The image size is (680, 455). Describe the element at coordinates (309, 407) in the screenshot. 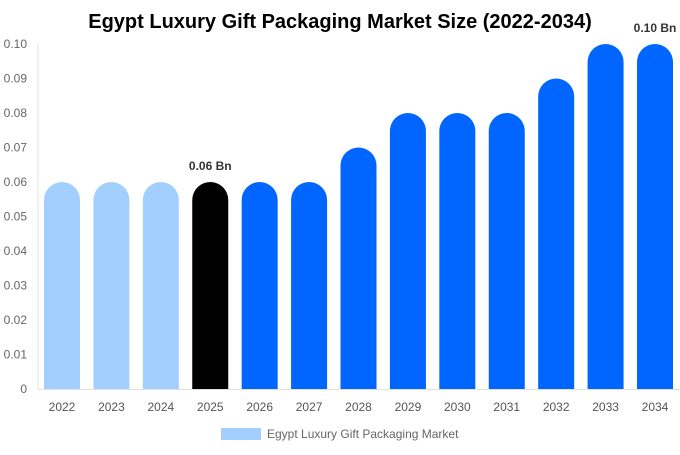

I see `x-tick-label: 2027` at that location.